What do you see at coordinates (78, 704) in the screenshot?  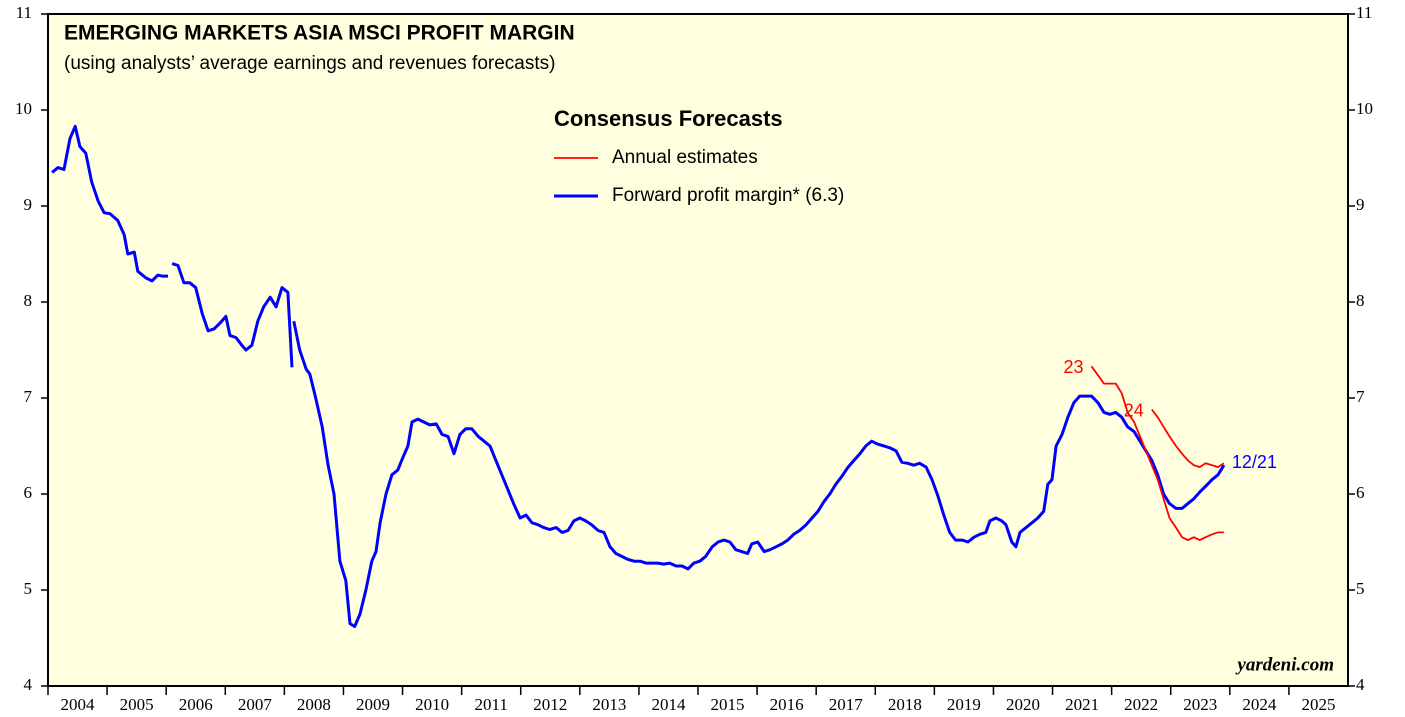 I see `x-tick-label: 2004` at bounding box center [78, 704].